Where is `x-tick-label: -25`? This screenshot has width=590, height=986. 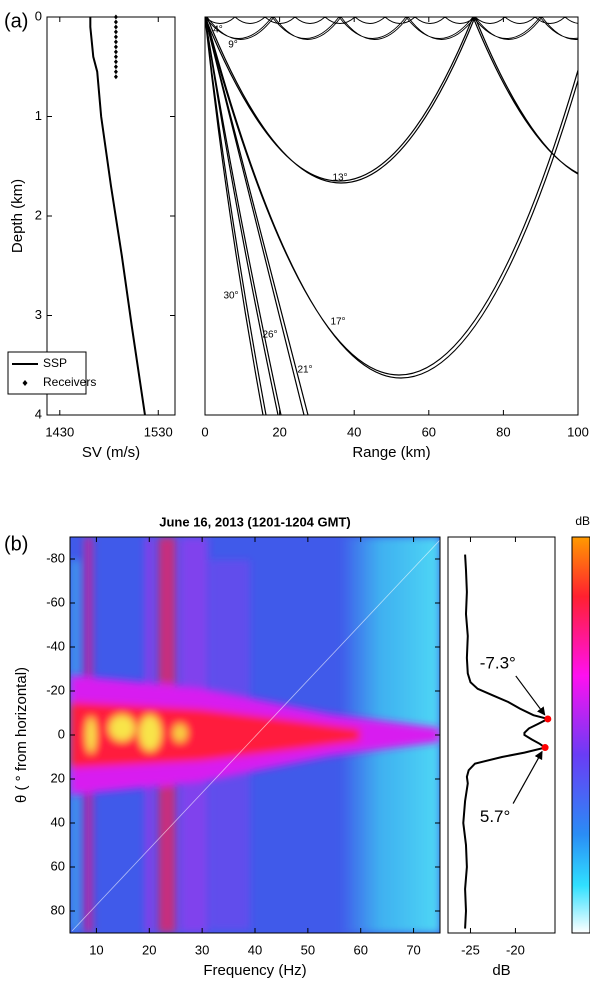 x-tick-label: -25 is located at coordinates (470, 949).